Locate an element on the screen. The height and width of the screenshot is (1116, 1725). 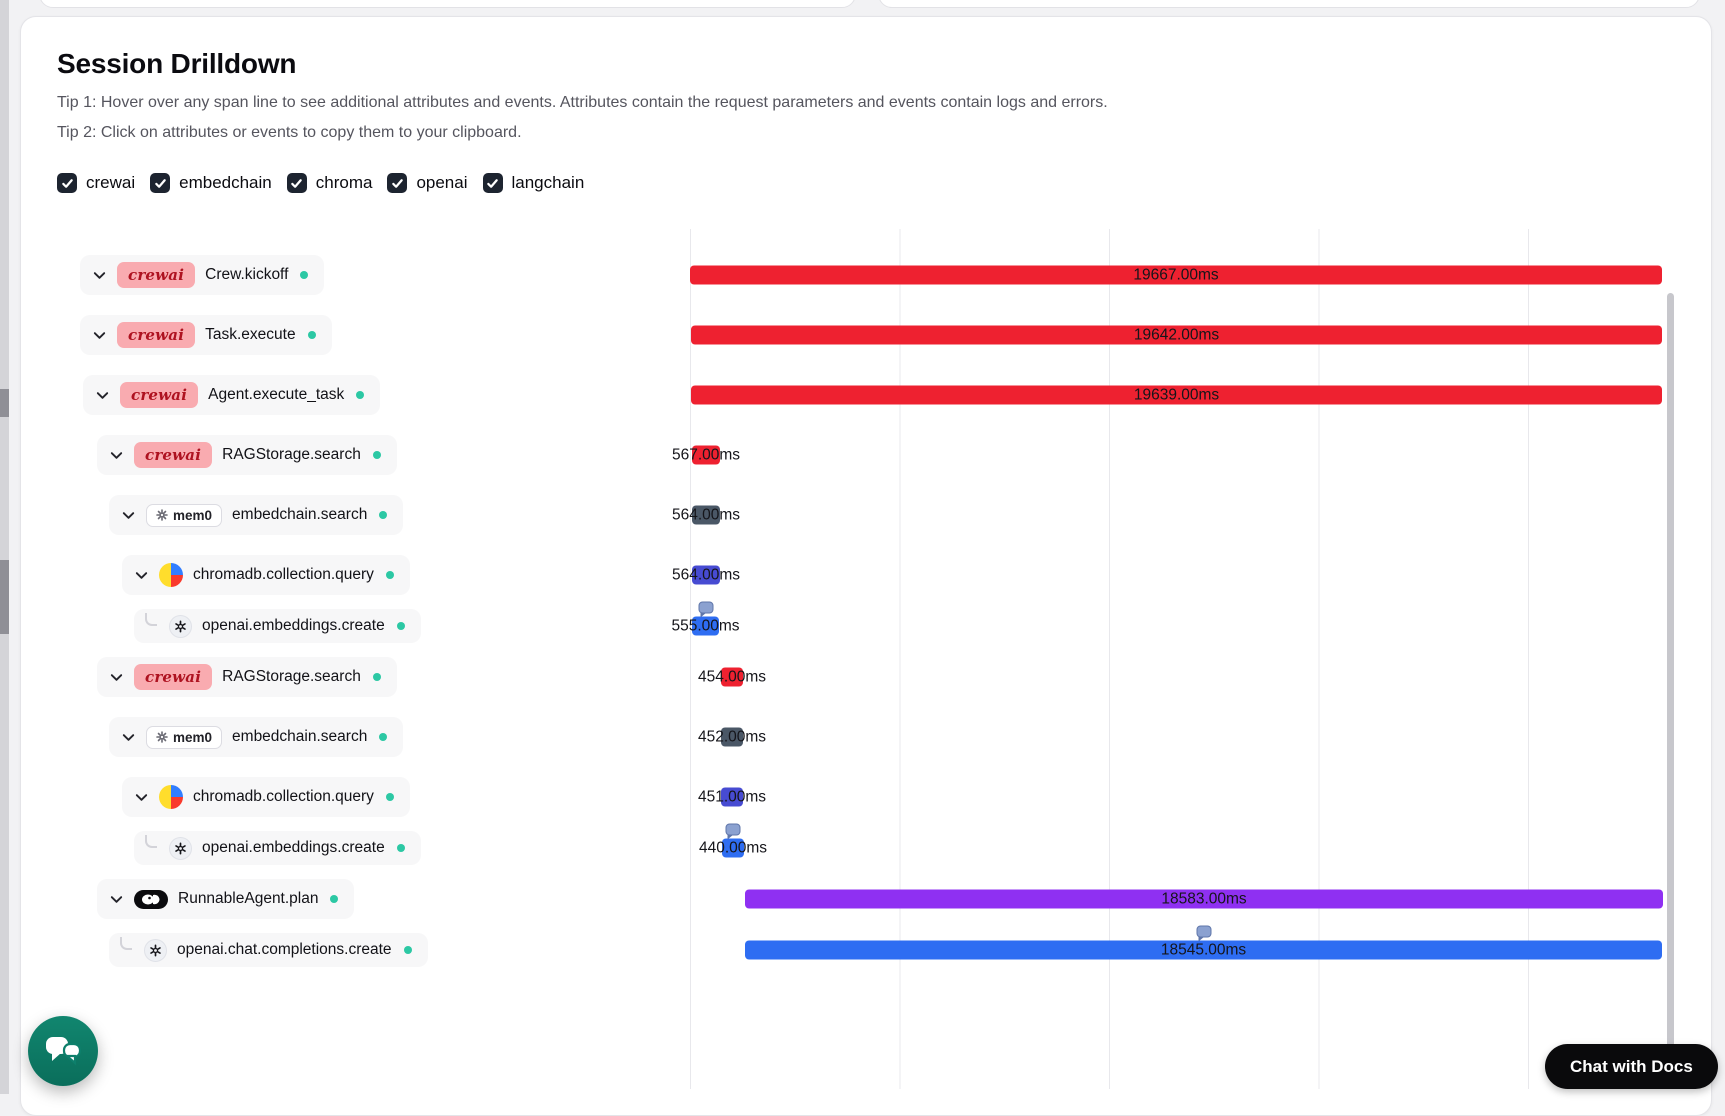
span-pill: openai.chat.completions.create is located at coordinates (268, 950).